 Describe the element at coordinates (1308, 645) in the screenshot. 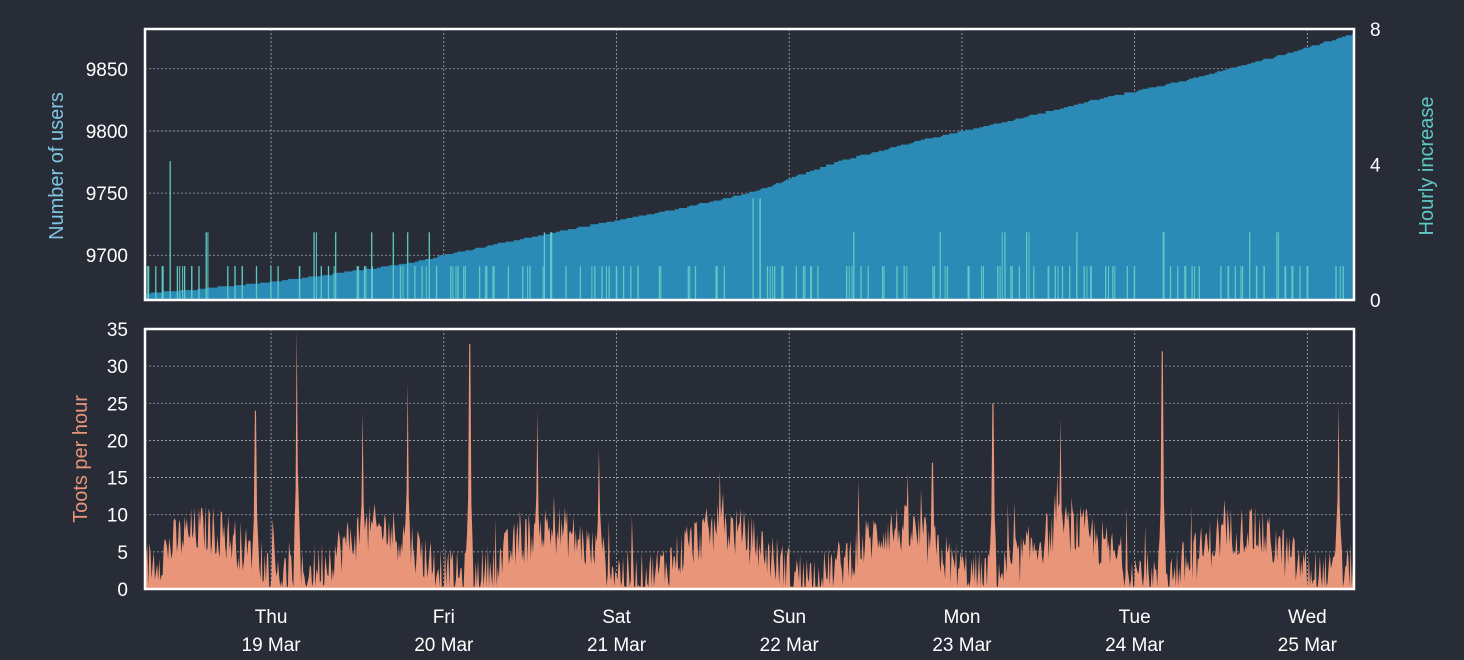

I see `x-tick-date-label: 25 Mar` at that location.